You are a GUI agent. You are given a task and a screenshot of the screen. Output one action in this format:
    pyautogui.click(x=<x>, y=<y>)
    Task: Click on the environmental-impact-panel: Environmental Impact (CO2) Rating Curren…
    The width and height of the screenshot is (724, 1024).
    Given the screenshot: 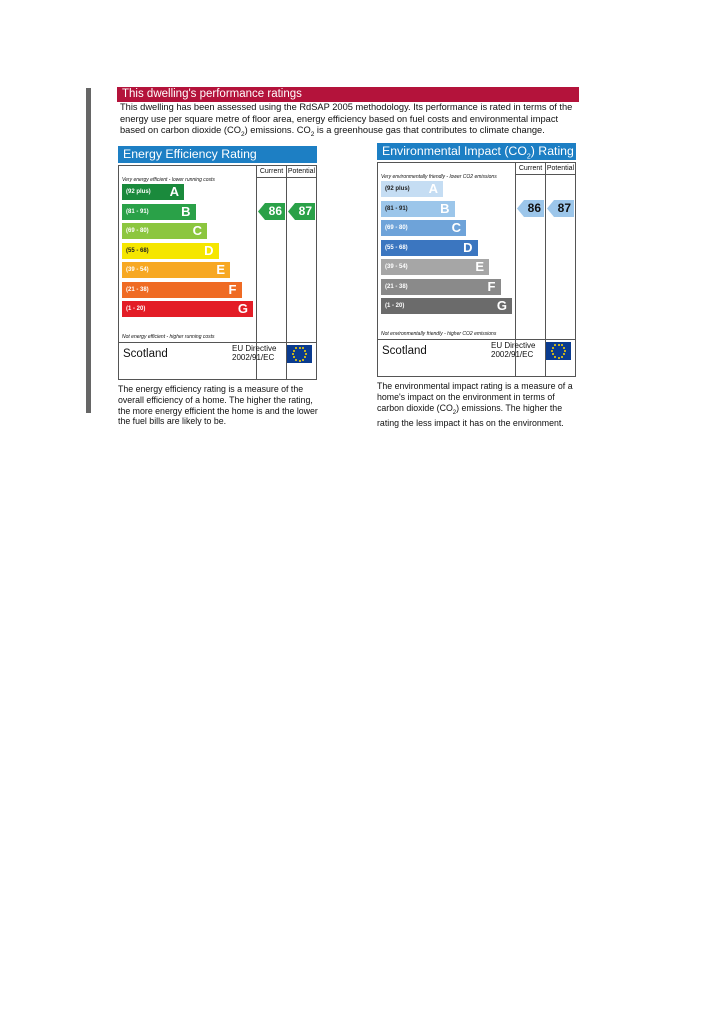 What is the action you would take?
    pyautogui.click(x=476, y=286)
    